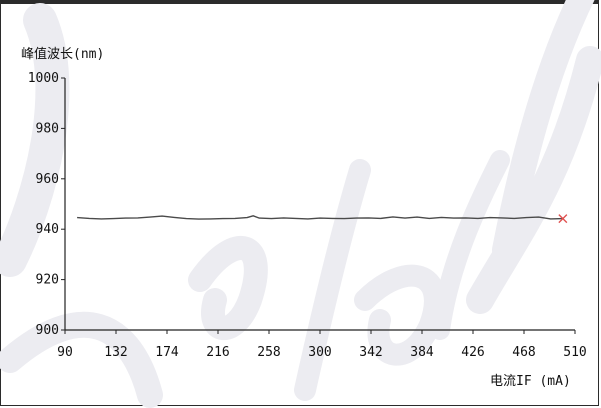 The height and width of the screenshot is (408, 601). Describe the element at coordinates (47, 280) in the screenshot. I see `y-tick-label: 920` at that location.